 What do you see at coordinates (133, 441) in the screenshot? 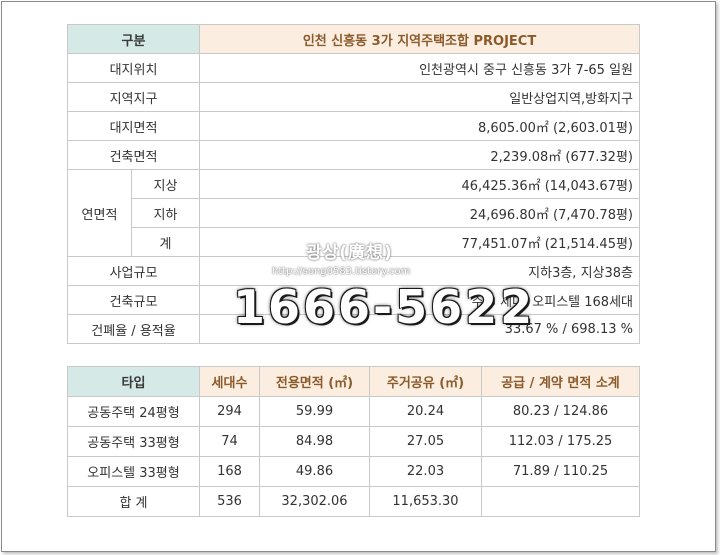
I see `table-cell: 공동주택 33평형` at bounding box center [133, 441].